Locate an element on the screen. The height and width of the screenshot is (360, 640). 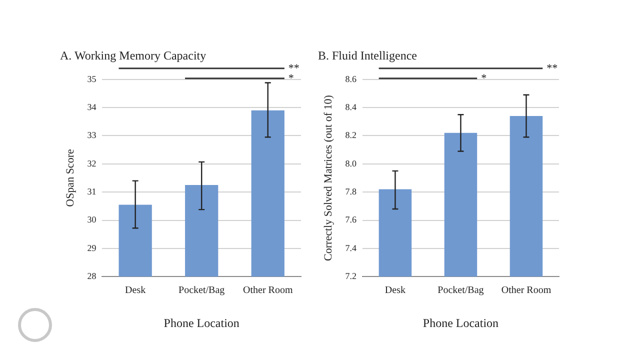
chart-title: B. Fluid Intelligence is located at coordinates (367, 55).